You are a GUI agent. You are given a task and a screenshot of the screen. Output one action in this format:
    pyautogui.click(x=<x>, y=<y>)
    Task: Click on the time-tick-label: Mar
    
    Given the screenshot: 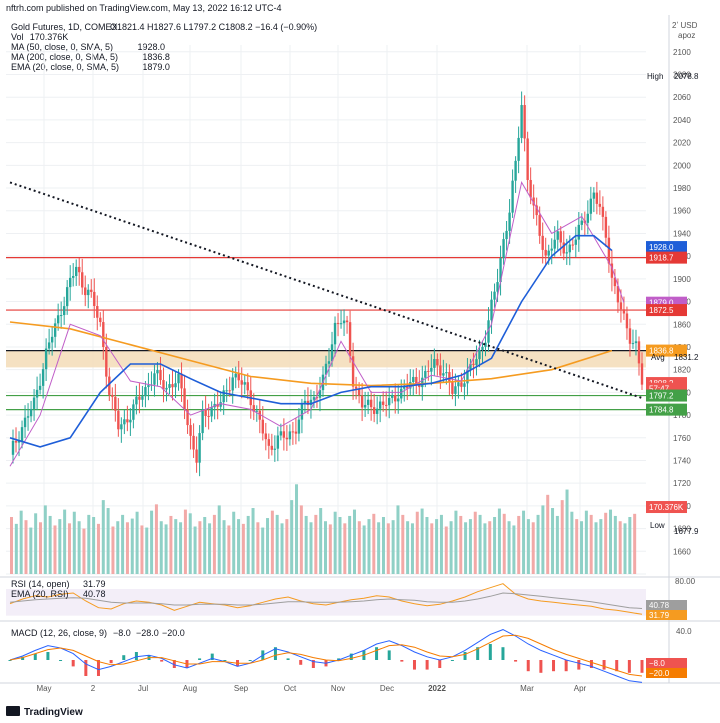 What is the action you would take?
    pyautogui.click(x=527, y=688)
    